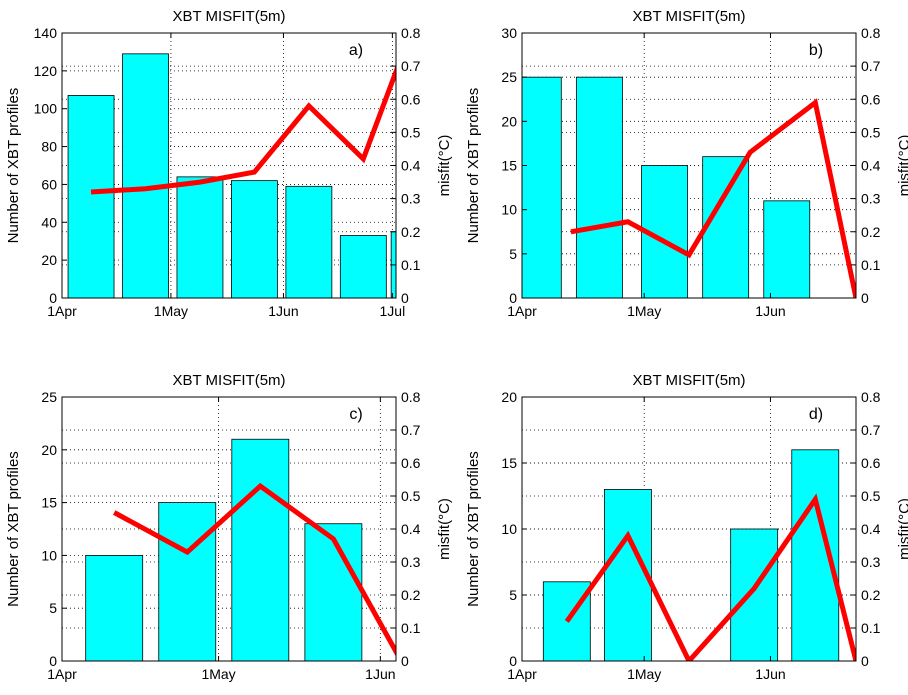 This screenshot has width=908, height=695. What do you see at coordinates (356, 50) in the screenshot?
I see `panel-label: a)` at bounding box center [356, 50].